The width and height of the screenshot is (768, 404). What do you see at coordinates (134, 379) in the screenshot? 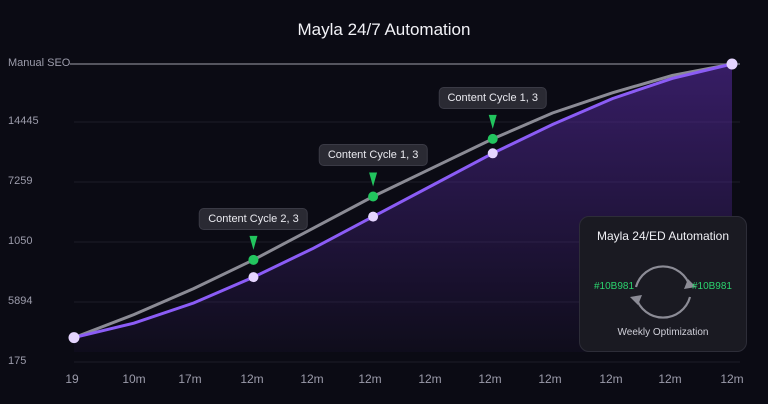
I see `x-tick-label: 10m` at bounding box center [134, 379].